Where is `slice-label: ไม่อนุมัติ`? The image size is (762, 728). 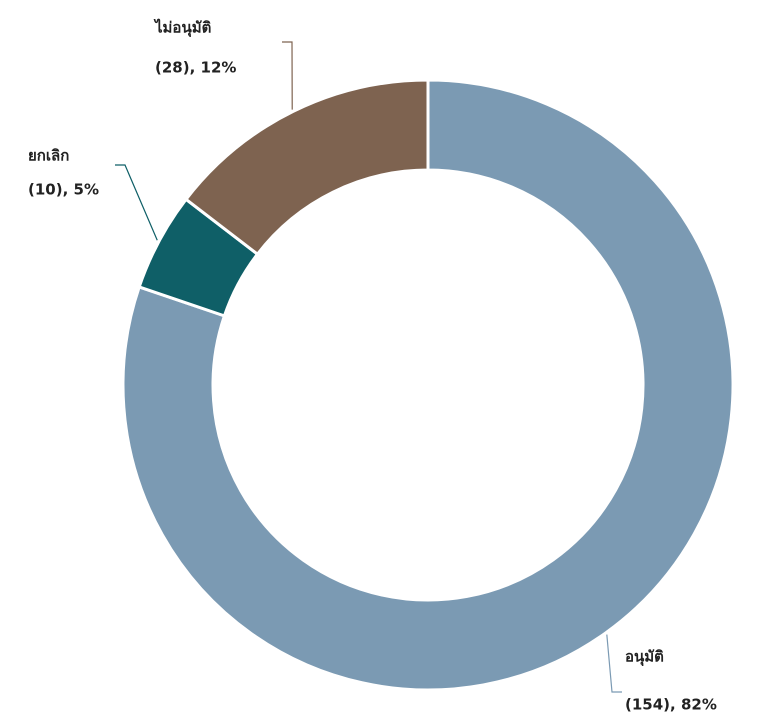 slice-label: ไม่อนุมัติ is located at coordinates (182, 28).